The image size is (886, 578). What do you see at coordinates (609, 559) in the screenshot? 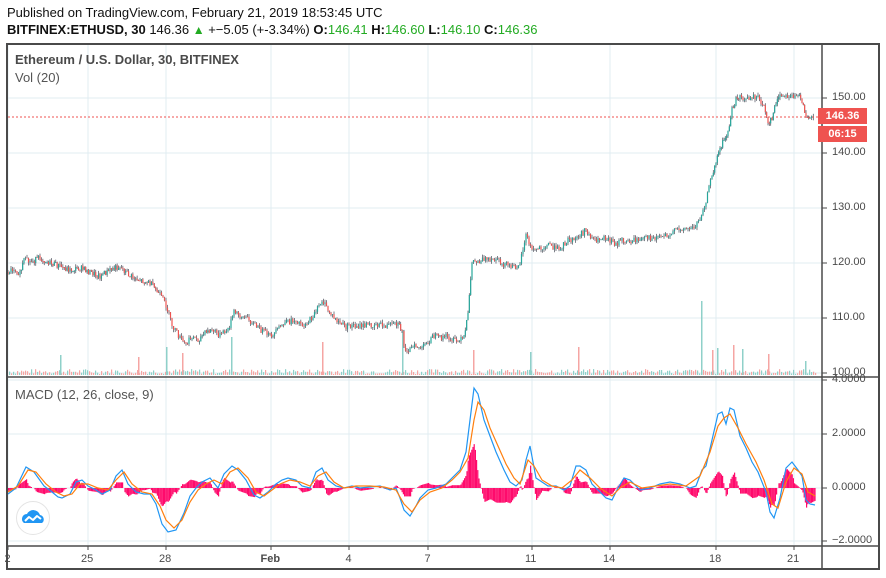
I see `time-tick-label: 14` at bounding box center [609, 559].